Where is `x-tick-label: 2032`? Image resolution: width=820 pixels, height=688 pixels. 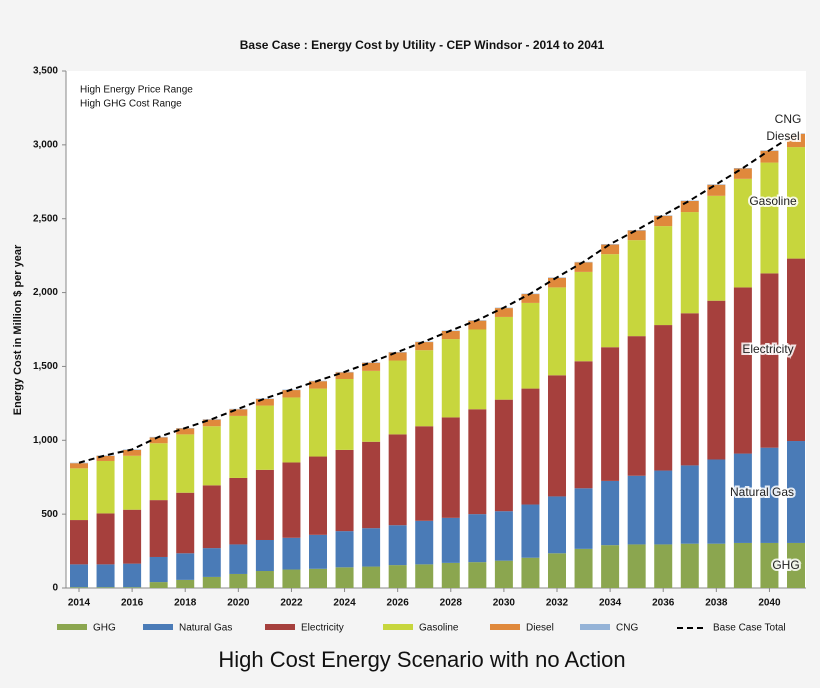
x-tick-label: 2032 is located at coordinates (557, 603).